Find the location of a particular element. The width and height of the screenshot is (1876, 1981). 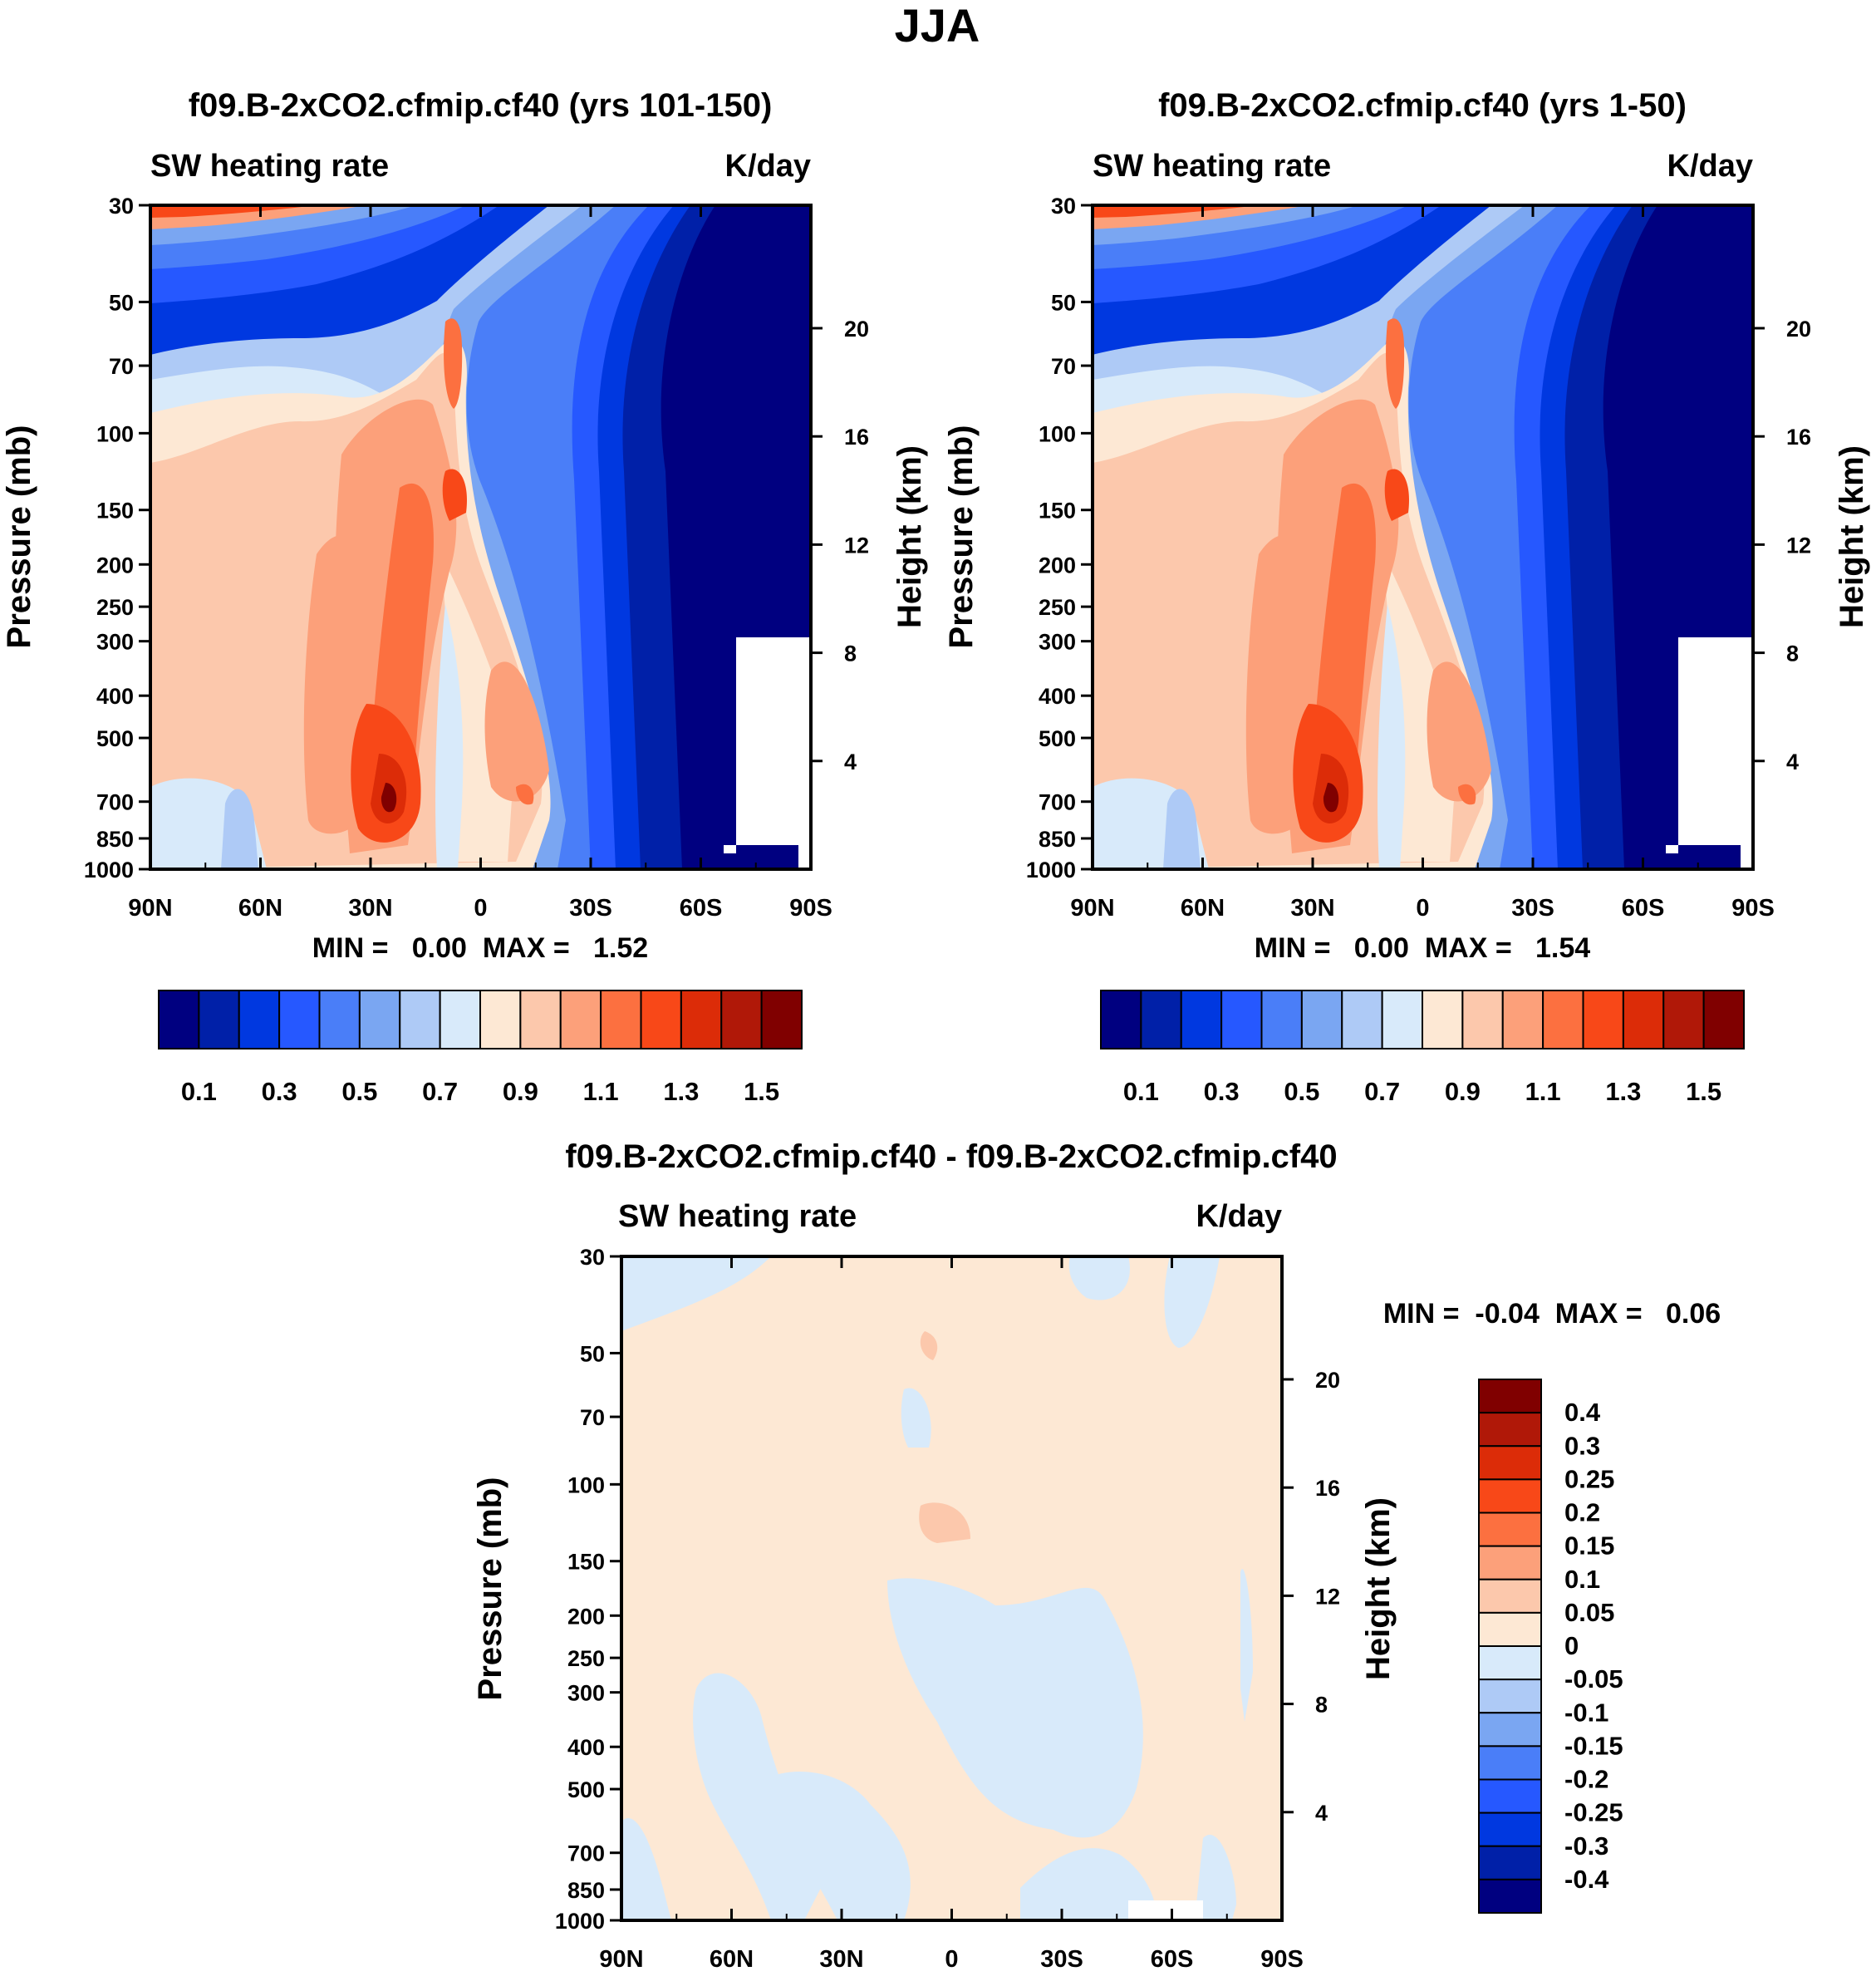

panel-a-ylabel: Pressure (mb) is located at coordinates (19, 537).